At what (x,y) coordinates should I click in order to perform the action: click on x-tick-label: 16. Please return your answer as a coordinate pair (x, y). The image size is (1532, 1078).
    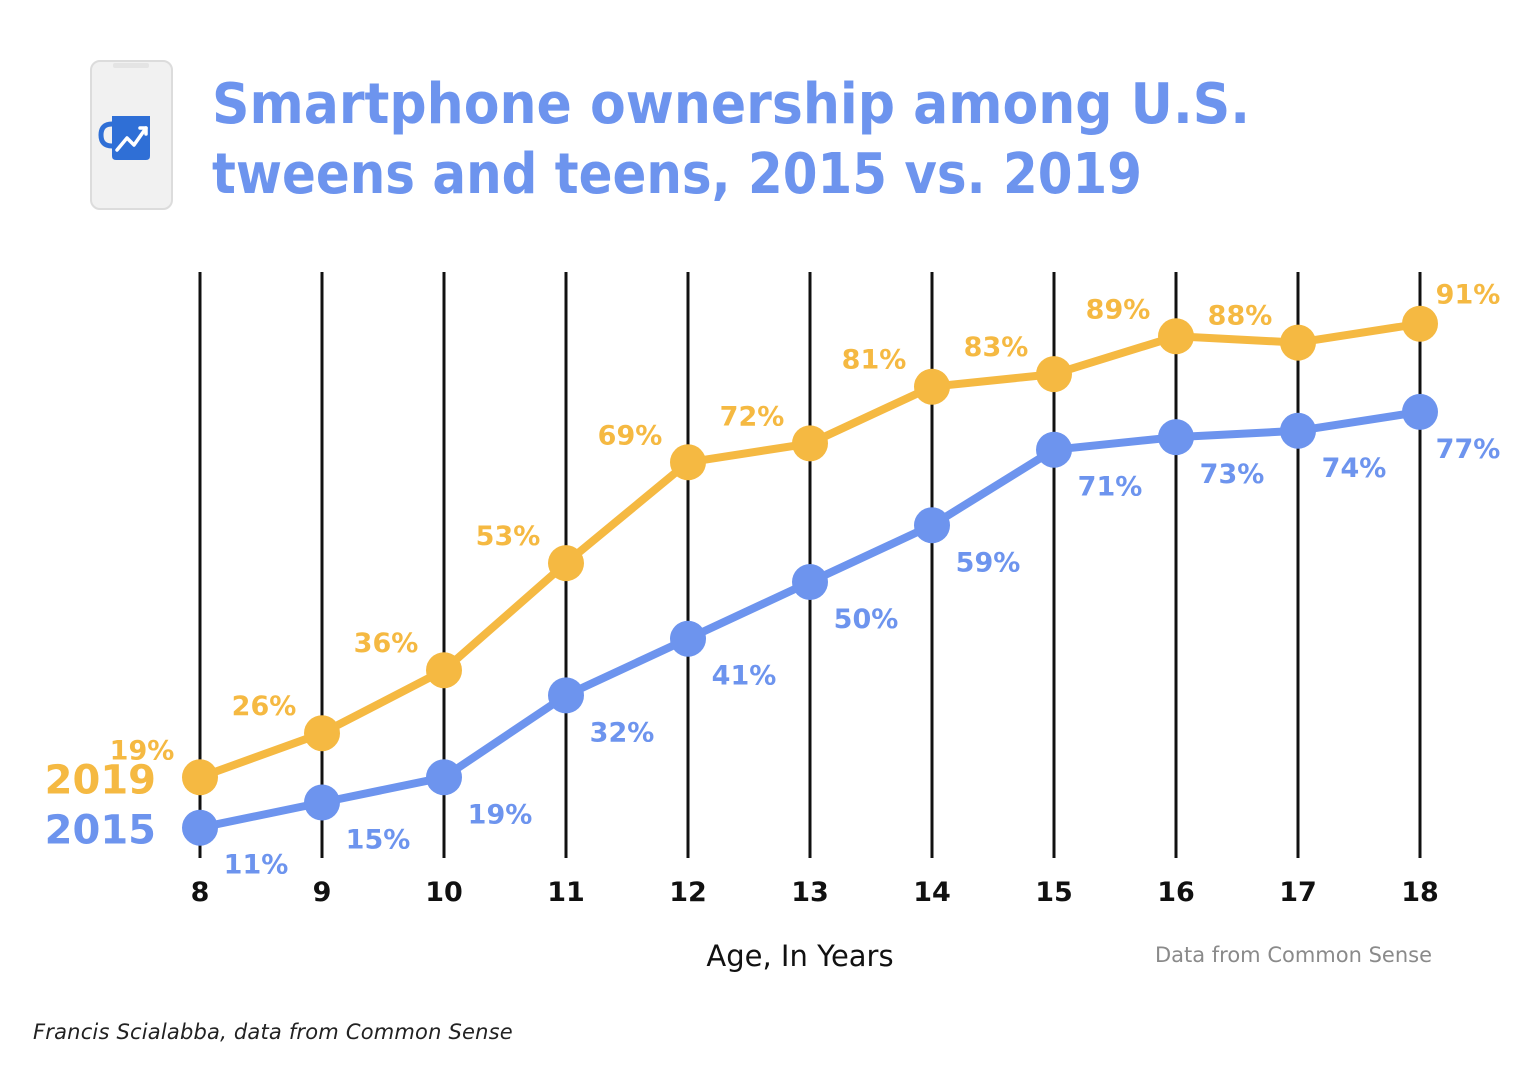
    Looking at the image, I should click on (1176, 892).